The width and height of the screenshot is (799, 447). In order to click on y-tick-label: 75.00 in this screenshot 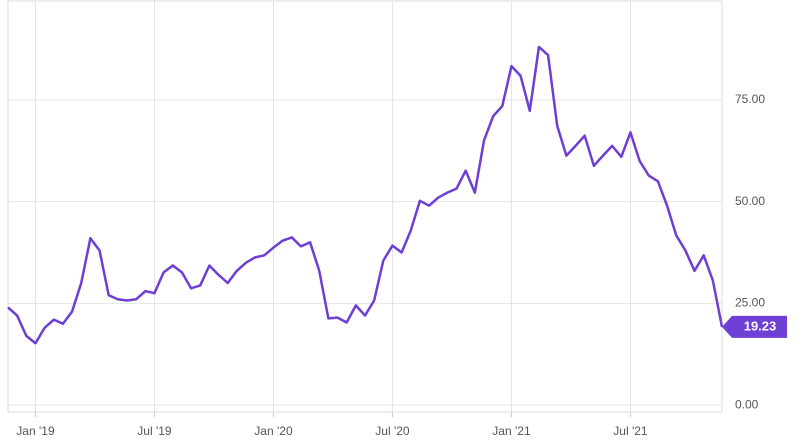, I will do `click(750, 99)`.